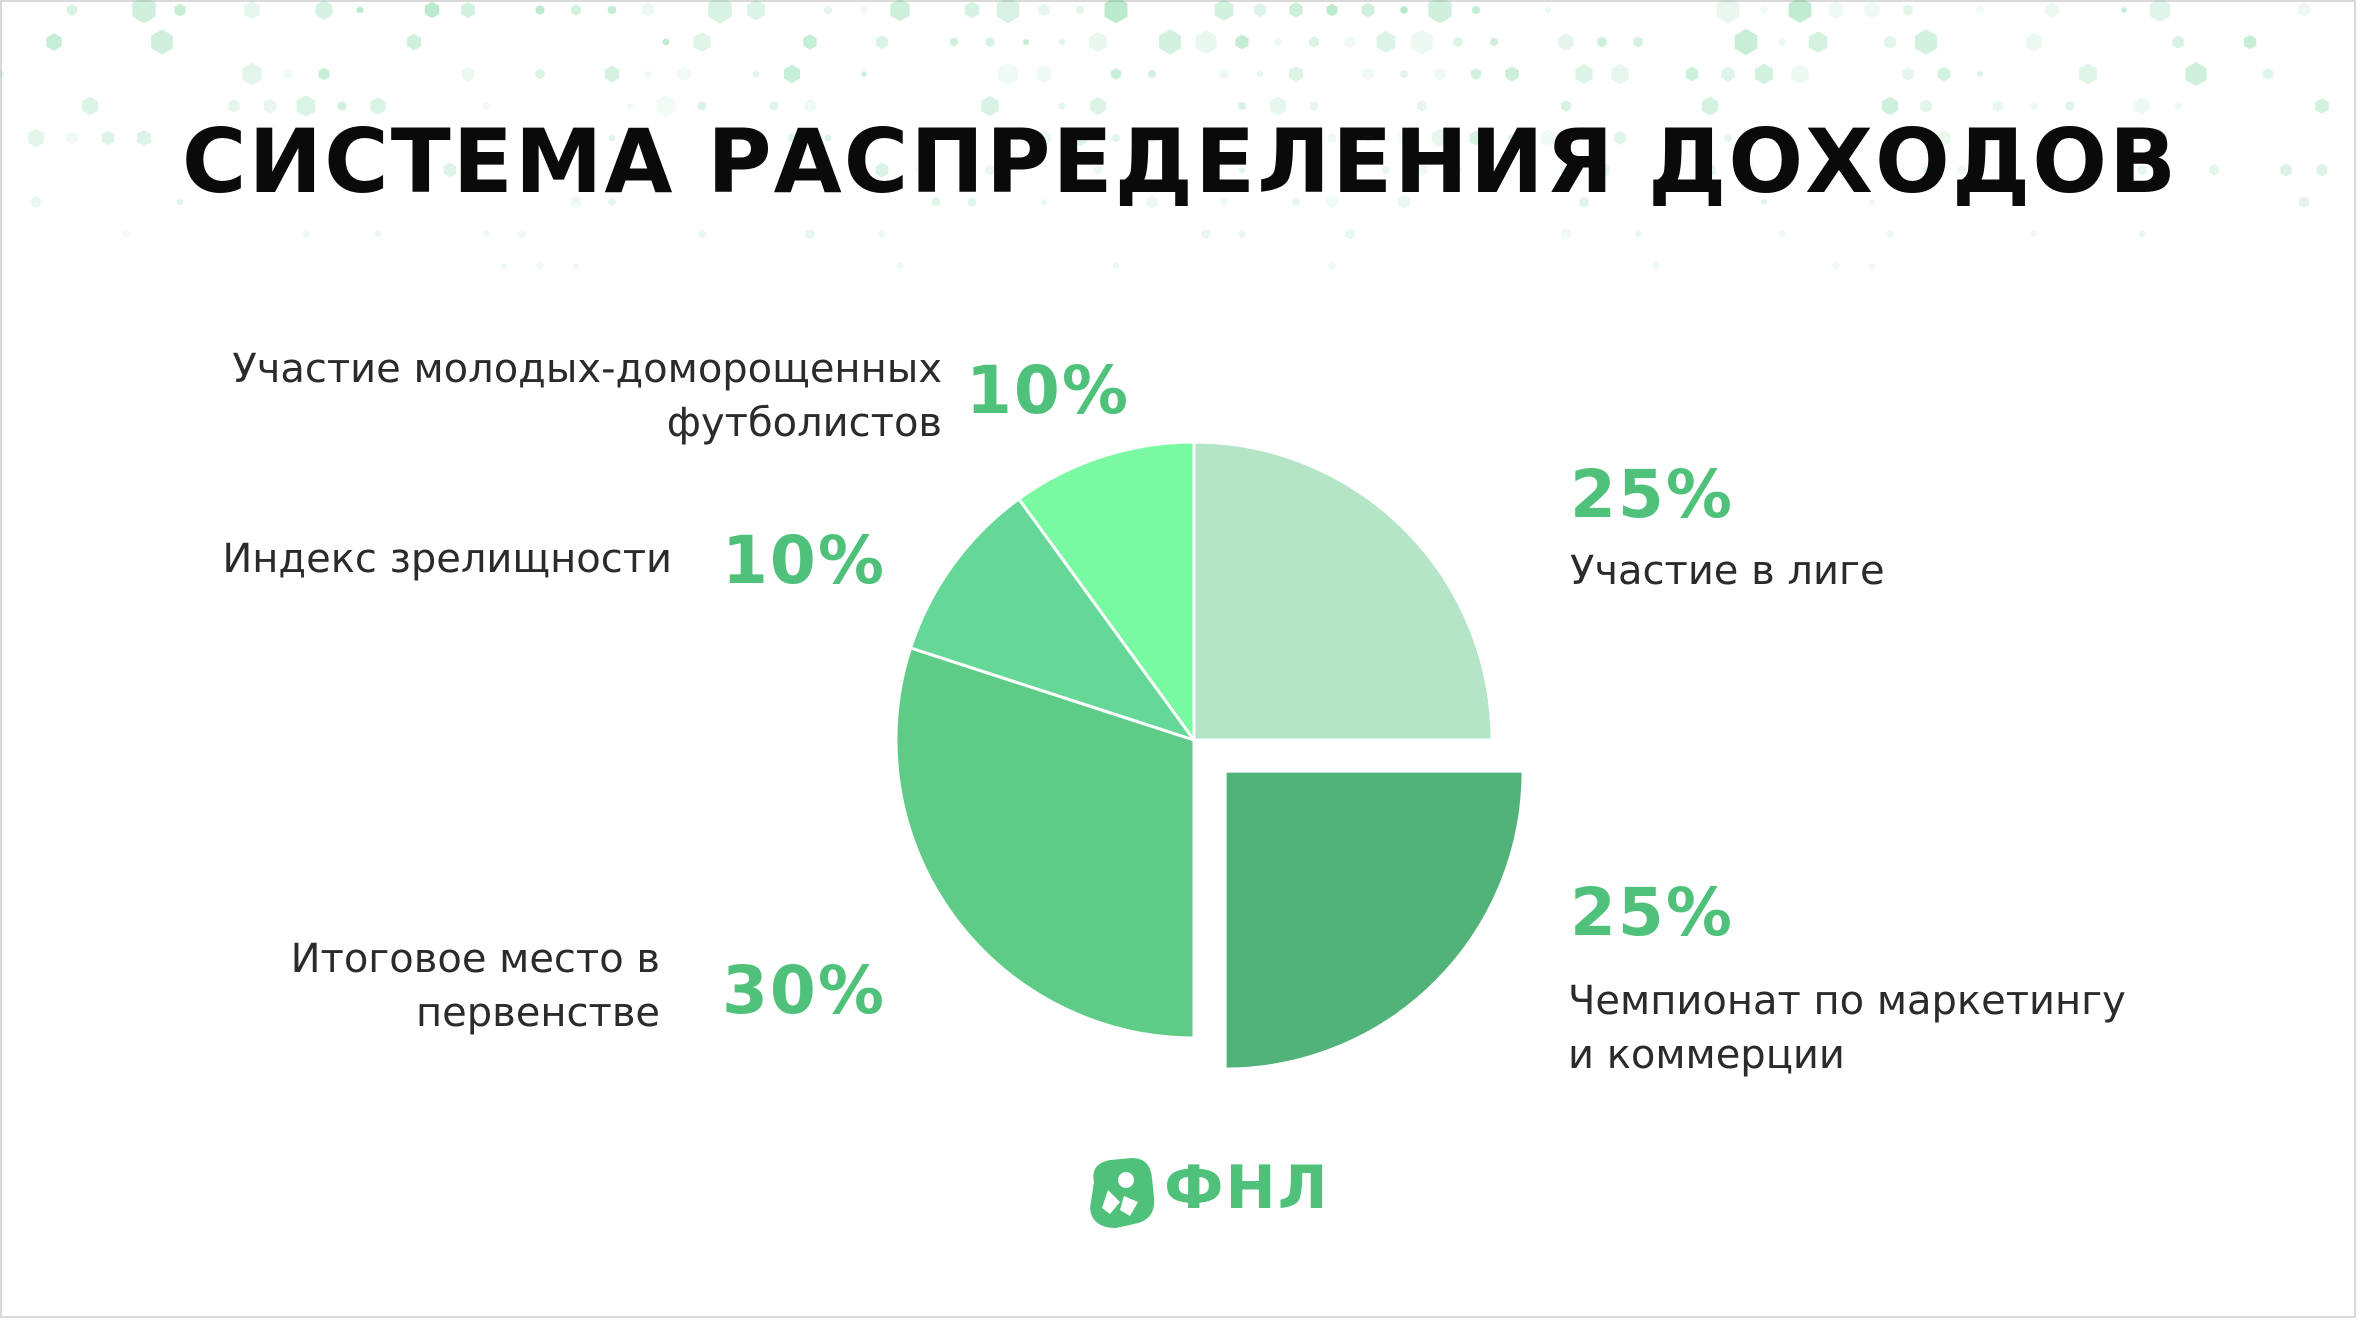  Describe the element at coordinates (475, 986) in the screenshot. I see `label-final-place: Итоговое место в первенстве` at that location.